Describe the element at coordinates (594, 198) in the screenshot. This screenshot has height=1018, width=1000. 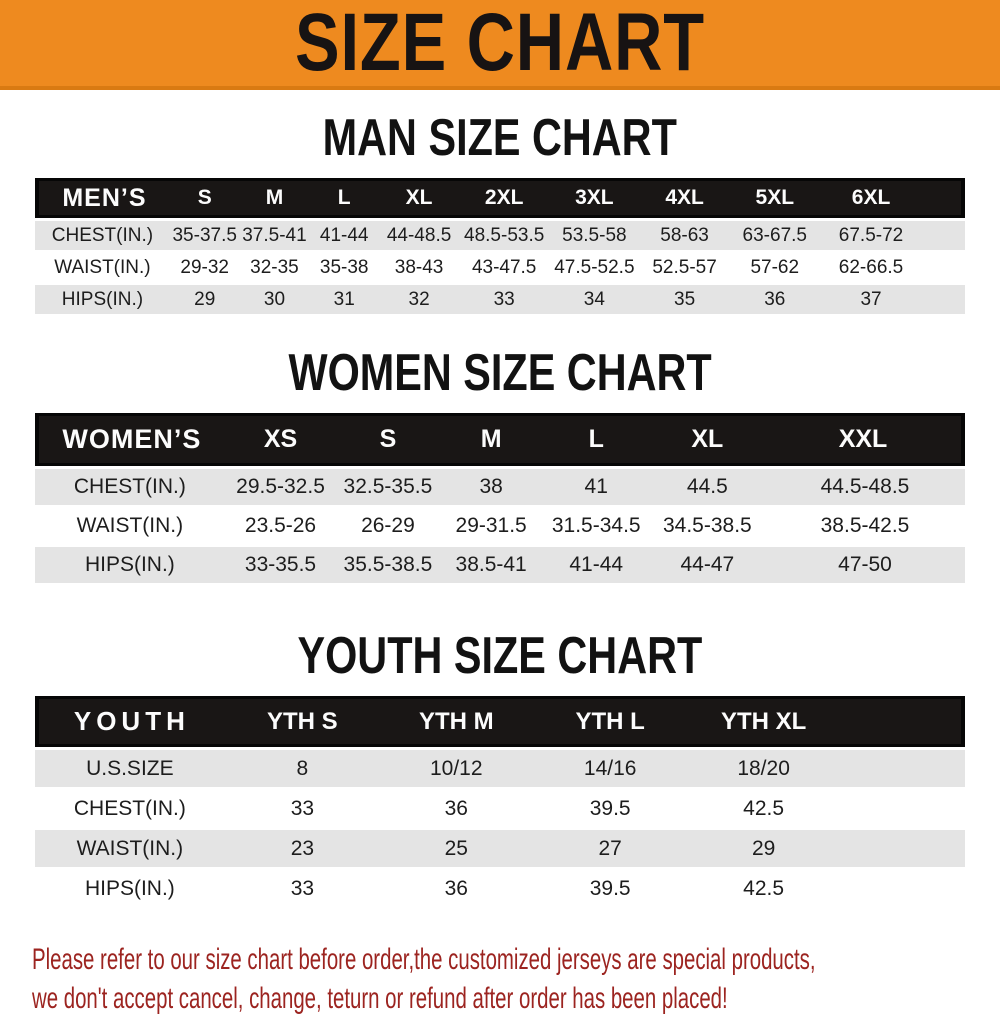
I see `size-column-header: 3XL` at that location.